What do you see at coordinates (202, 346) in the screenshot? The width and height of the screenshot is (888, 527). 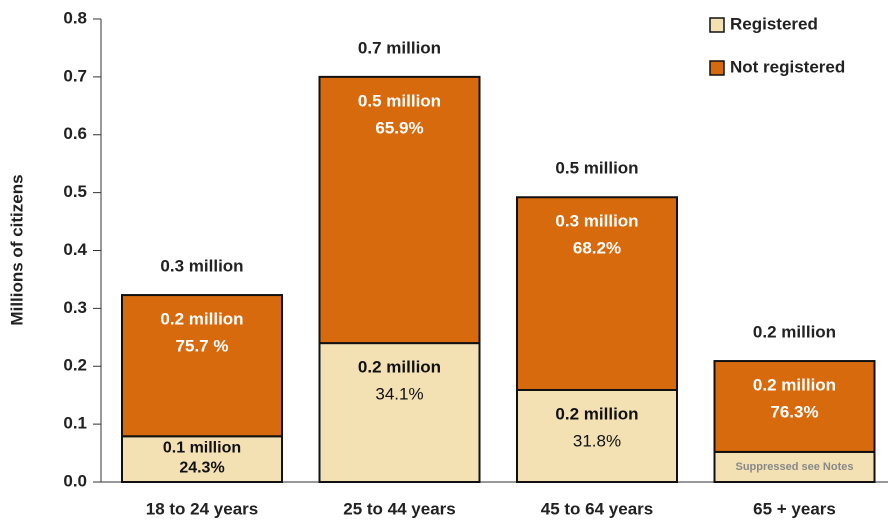 I see `percent-label: 75.7 %` at bounding box center [202, 346].